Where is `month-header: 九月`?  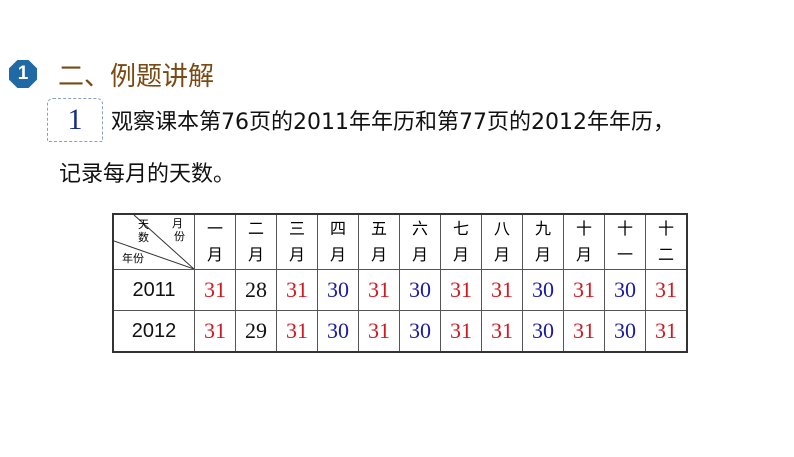 month-header: 九月 is located at coordinates (543, 241).